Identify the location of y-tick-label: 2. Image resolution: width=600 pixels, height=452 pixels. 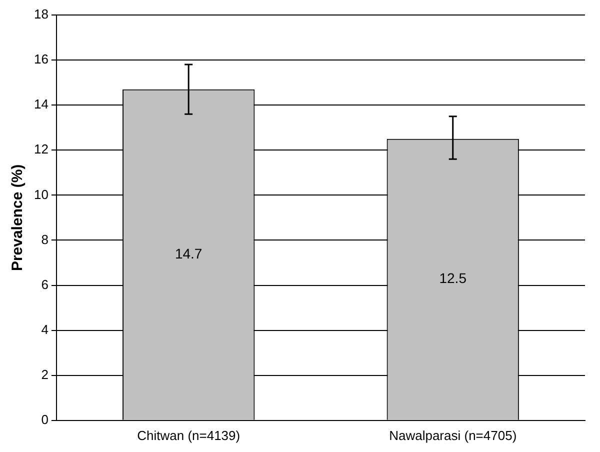
(44, 374).